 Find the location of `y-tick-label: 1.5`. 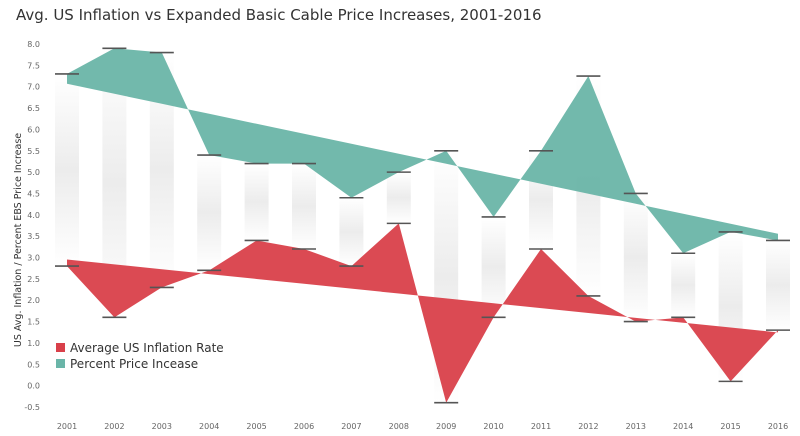

y-tick-label: 1.5 is located at coordinates (33, 322).